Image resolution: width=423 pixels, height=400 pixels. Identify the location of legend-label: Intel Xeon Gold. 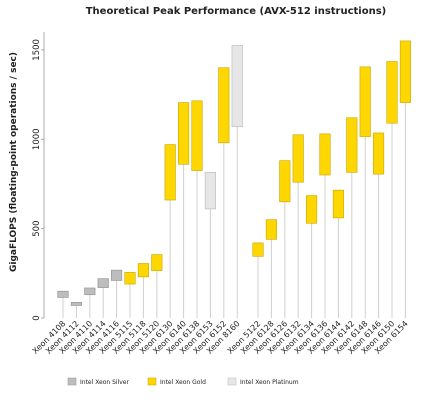
(183, 382).